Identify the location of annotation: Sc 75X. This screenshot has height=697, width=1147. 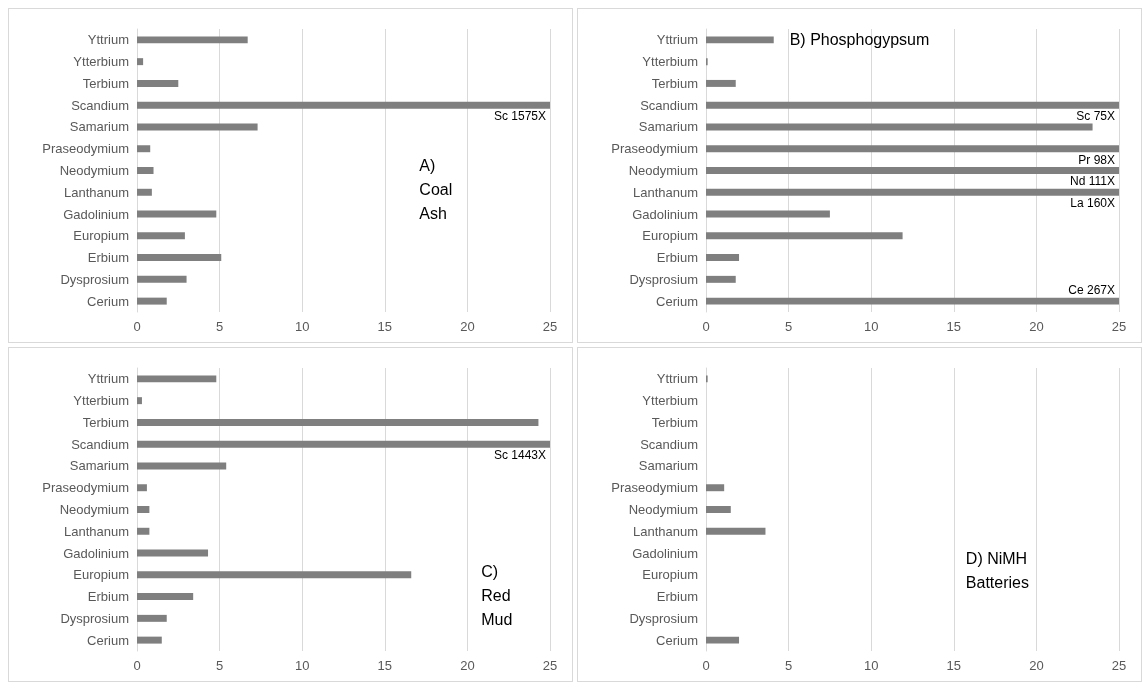
(1095, 116).